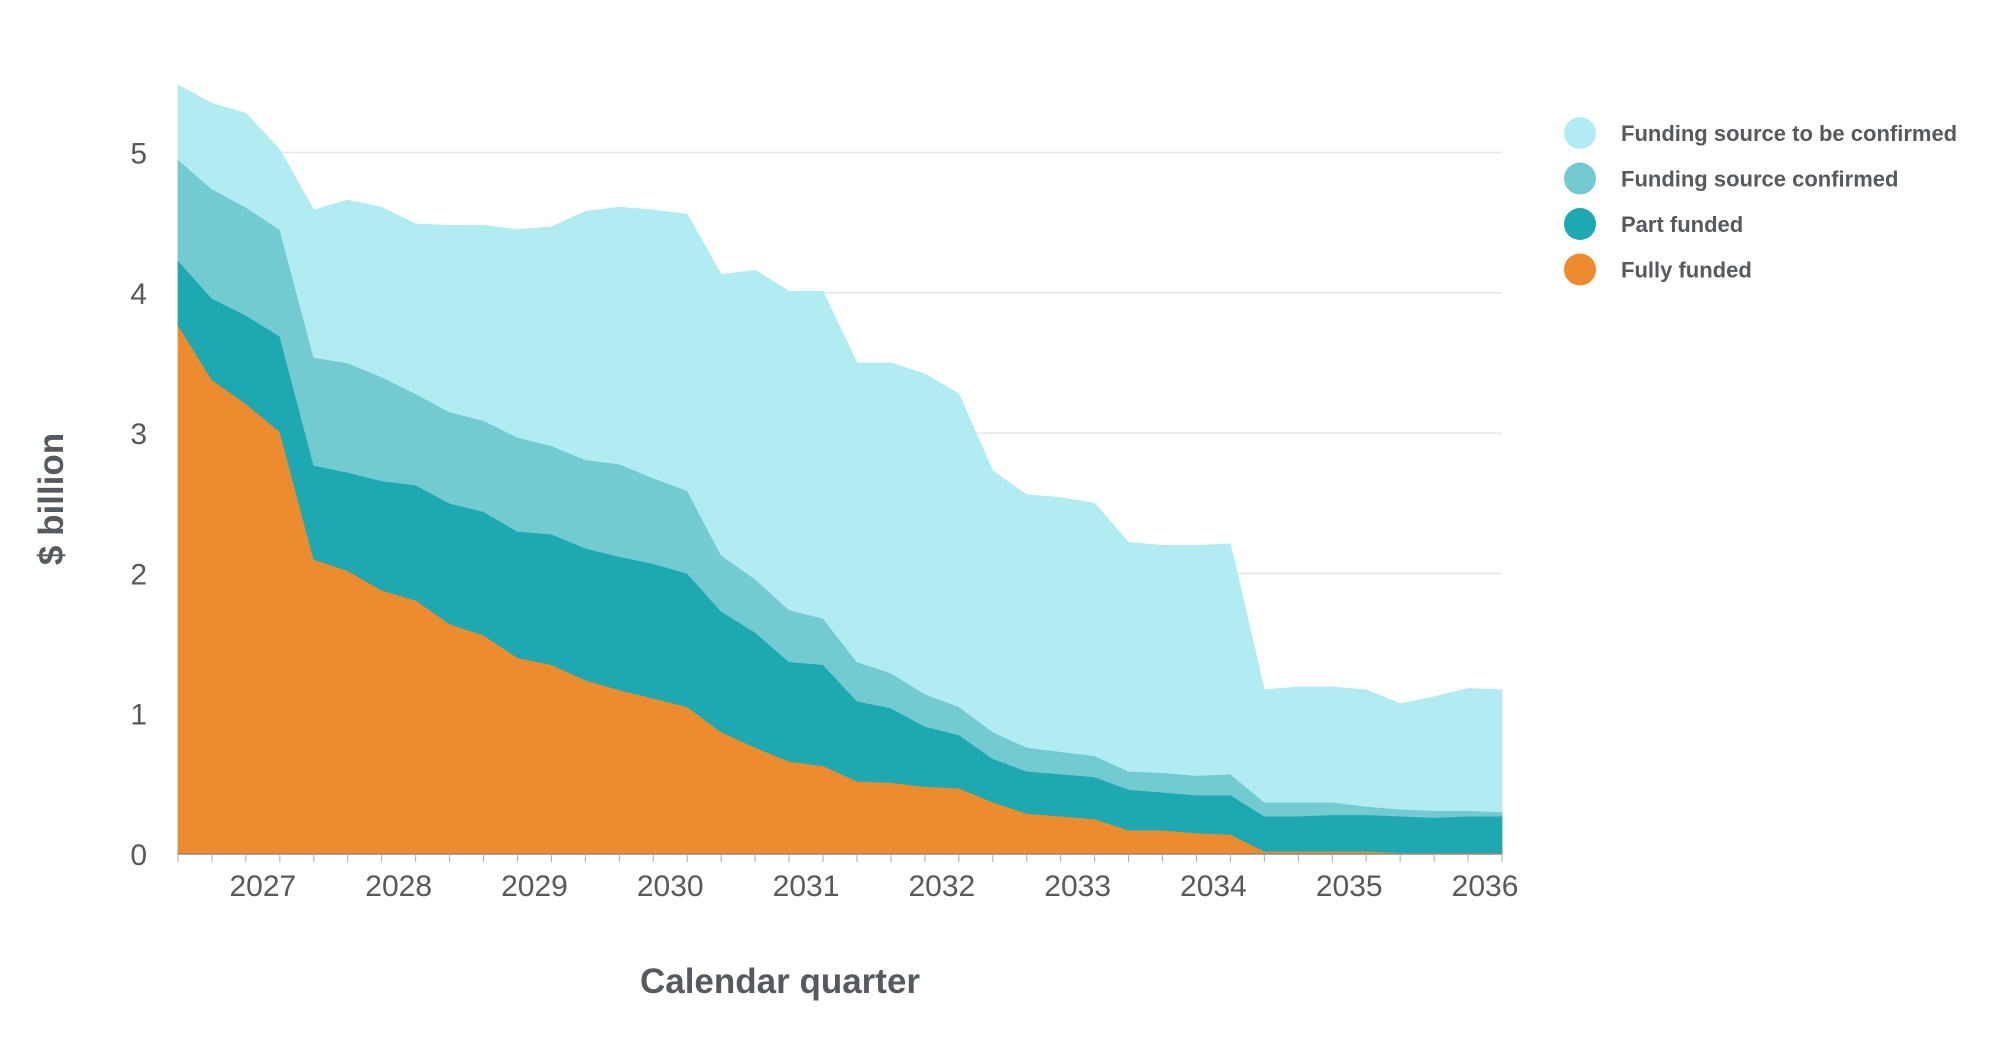  Describe the element at coordinates (1077, 886) in the screenshot. I see `x-tick-label-2033: 2033` at that location.